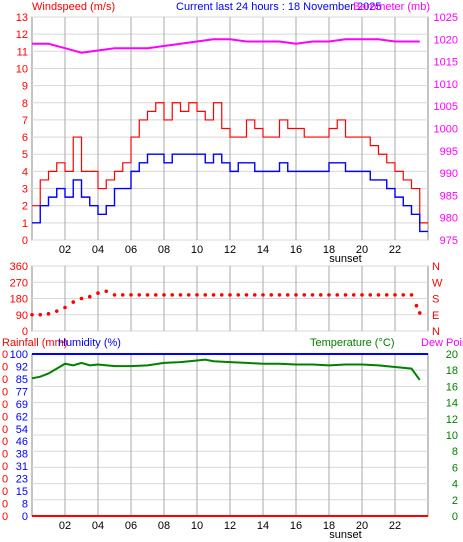  What do you see at coordinates (278, 7) in the screenshot?
I see `chart-title: Current last 24 hours : 18 November 2025` at bounding box center [278, 7].